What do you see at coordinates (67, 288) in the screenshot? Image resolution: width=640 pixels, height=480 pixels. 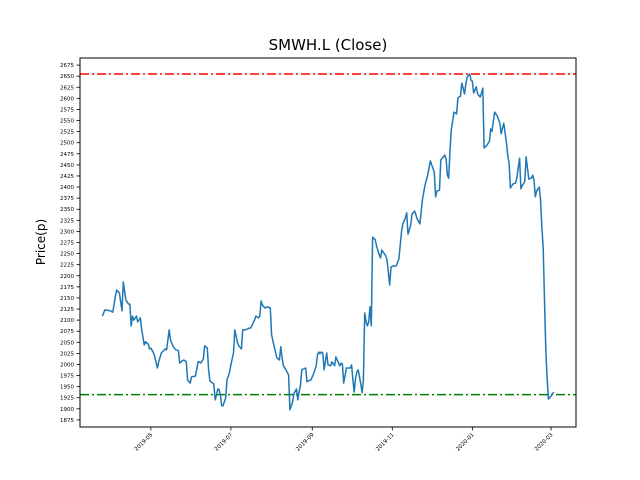 I see `y-tick-label: 2175` at bounding box center [67, 288].